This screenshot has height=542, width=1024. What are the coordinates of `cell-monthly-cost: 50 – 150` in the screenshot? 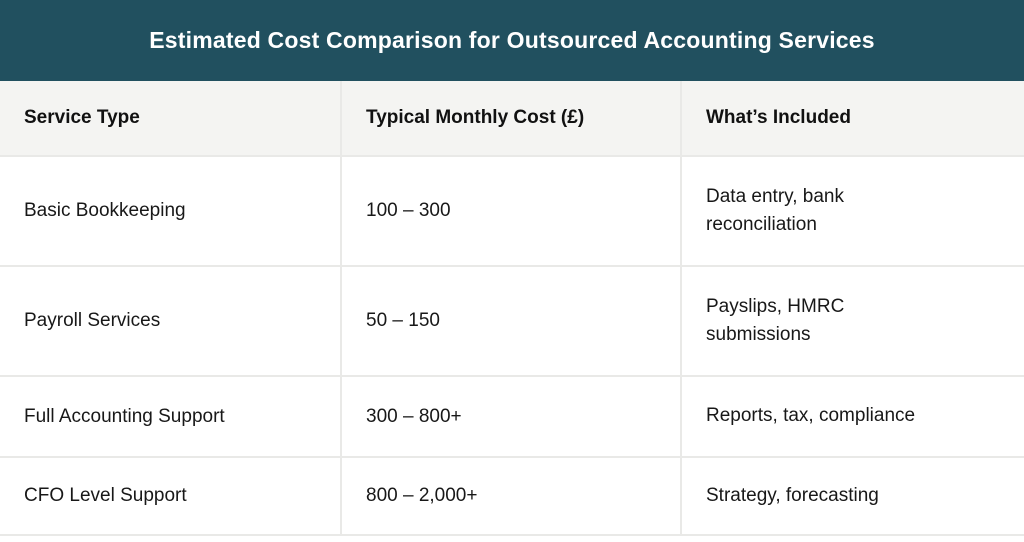 It's located at (511, 321).